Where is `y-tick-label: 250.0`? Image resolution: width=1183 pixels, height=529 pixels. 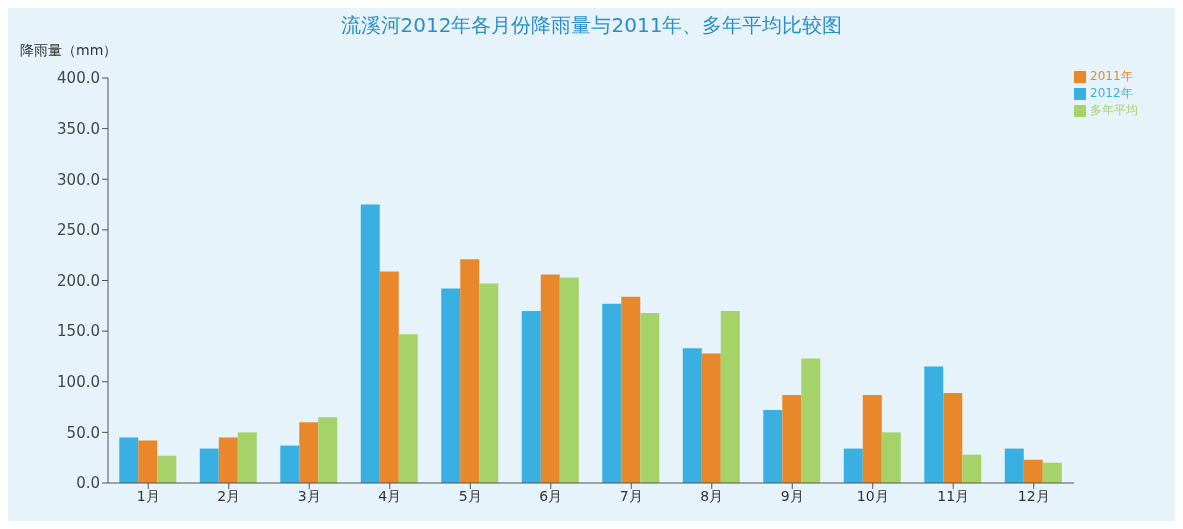
y-tick-label: 250.0 is located at coordinates (78, 230).